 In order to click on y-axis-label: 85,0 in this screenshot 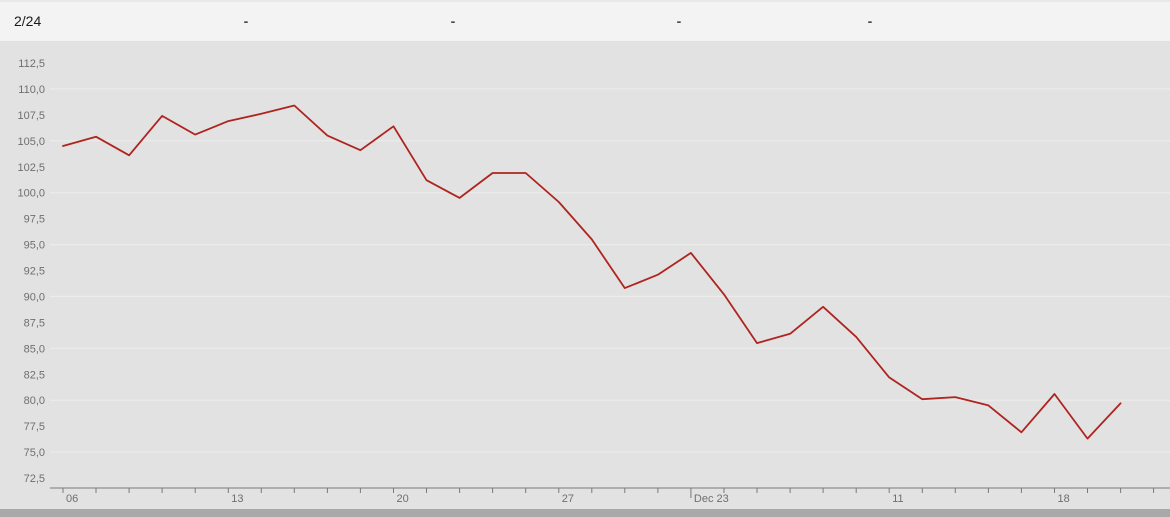, I will do `click(34, 349)`.